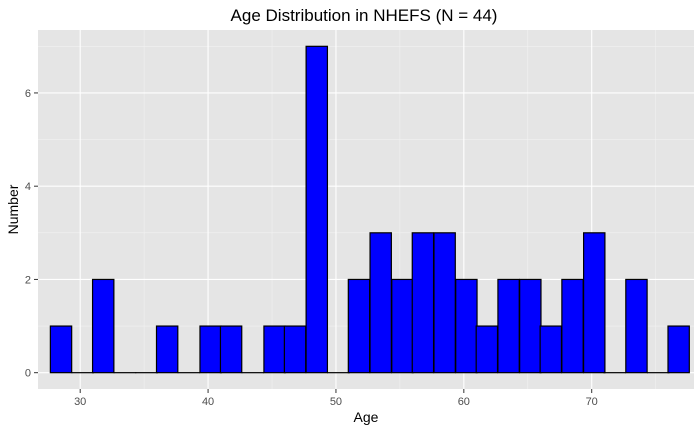  What do you see at coordinates (28, 280) in the screenshot?
I see `y-tick-label: 2` at bounding box center [28, 280].